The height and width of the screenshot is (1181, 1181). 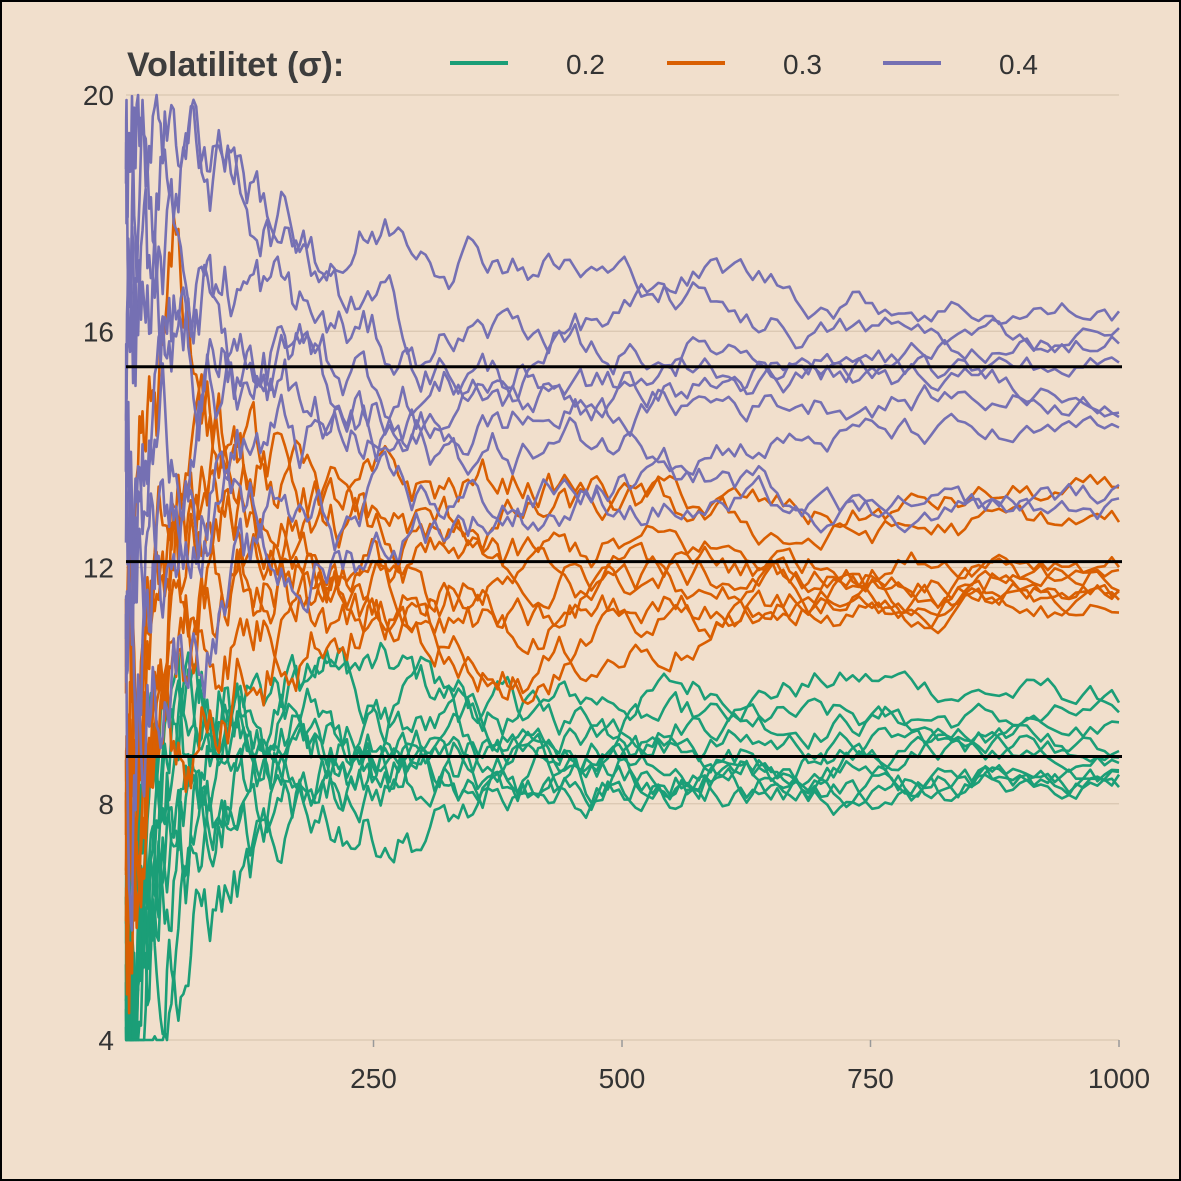 What do you see at coordinates (106, 1040) in the screenshot?
I see `y-tick-label: 4` at bounding box center [106, 1040].